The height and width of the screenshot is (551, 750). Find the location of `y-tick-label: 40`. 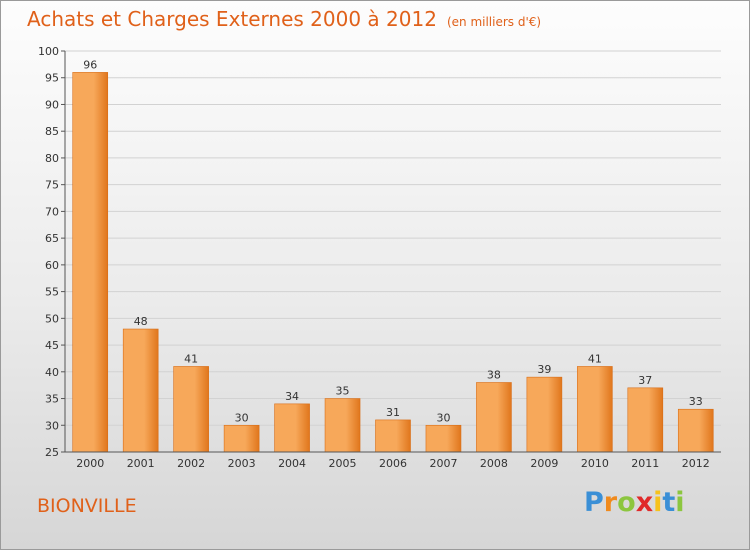

y-tick-label: 40 is located at coordinates (52, 372).